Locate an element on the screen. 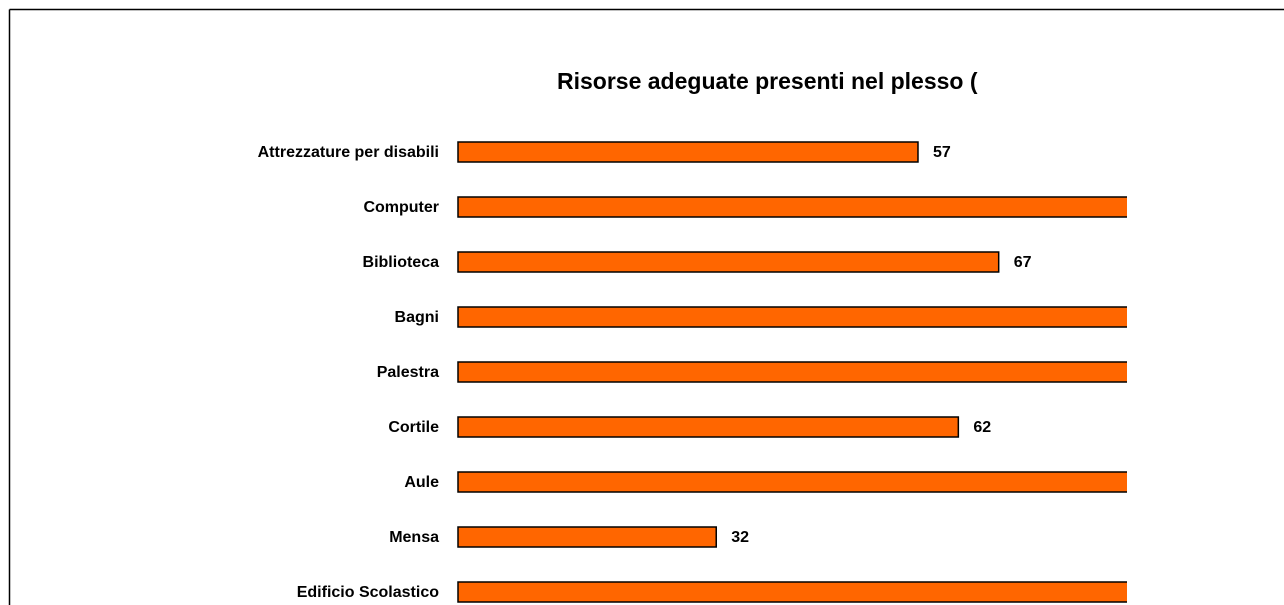 The height and width of the screenshot is (605, 1284). value-label: 90 is located at coordinates (1208, 317).